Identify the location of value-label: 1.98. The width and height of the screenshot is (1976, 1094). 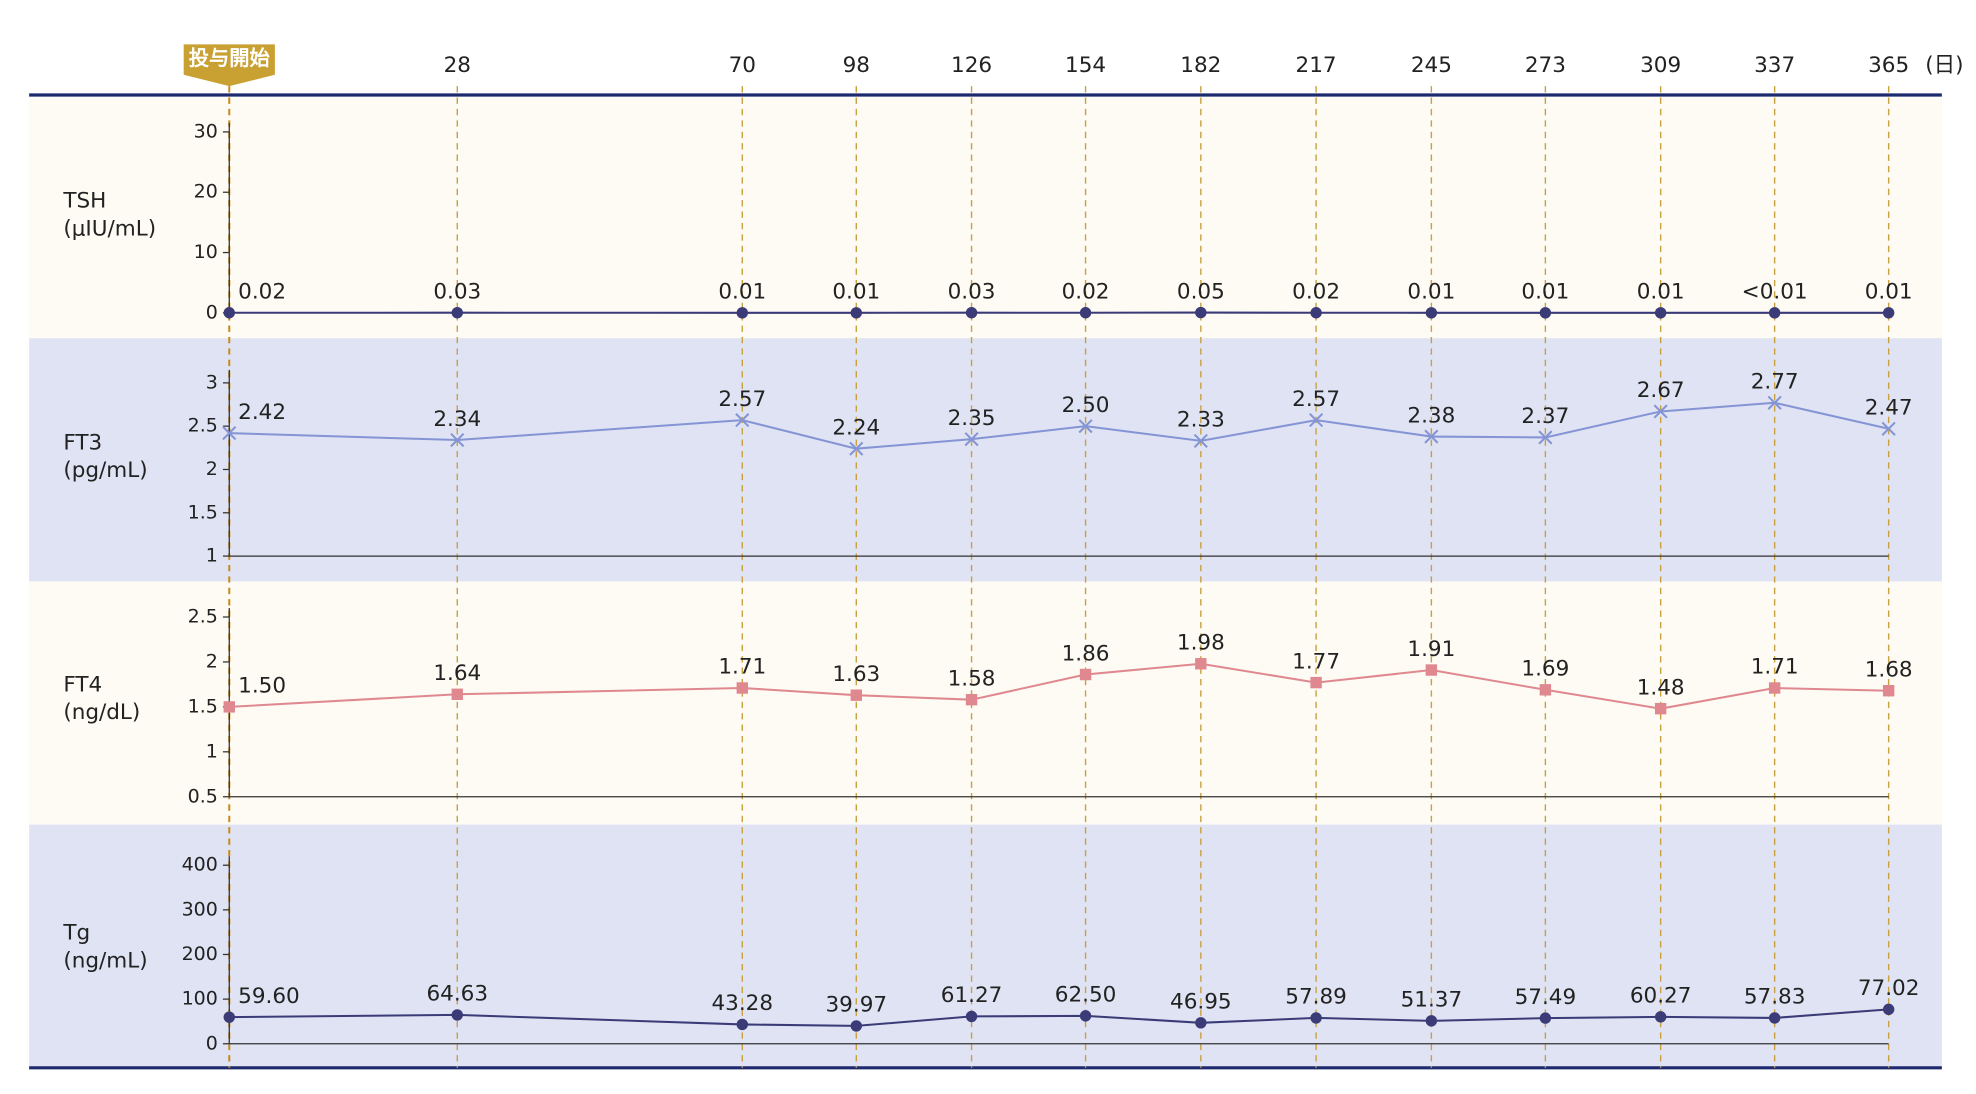
(1201, 642).